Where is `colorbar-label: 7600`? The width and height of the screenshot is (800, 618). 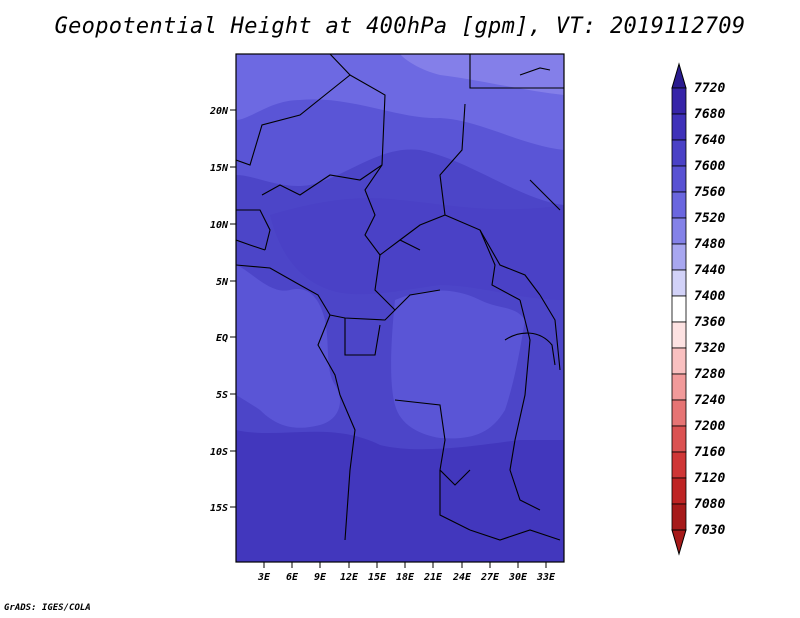 colorbar-label: 7600 is located at coordinates (709, 166).